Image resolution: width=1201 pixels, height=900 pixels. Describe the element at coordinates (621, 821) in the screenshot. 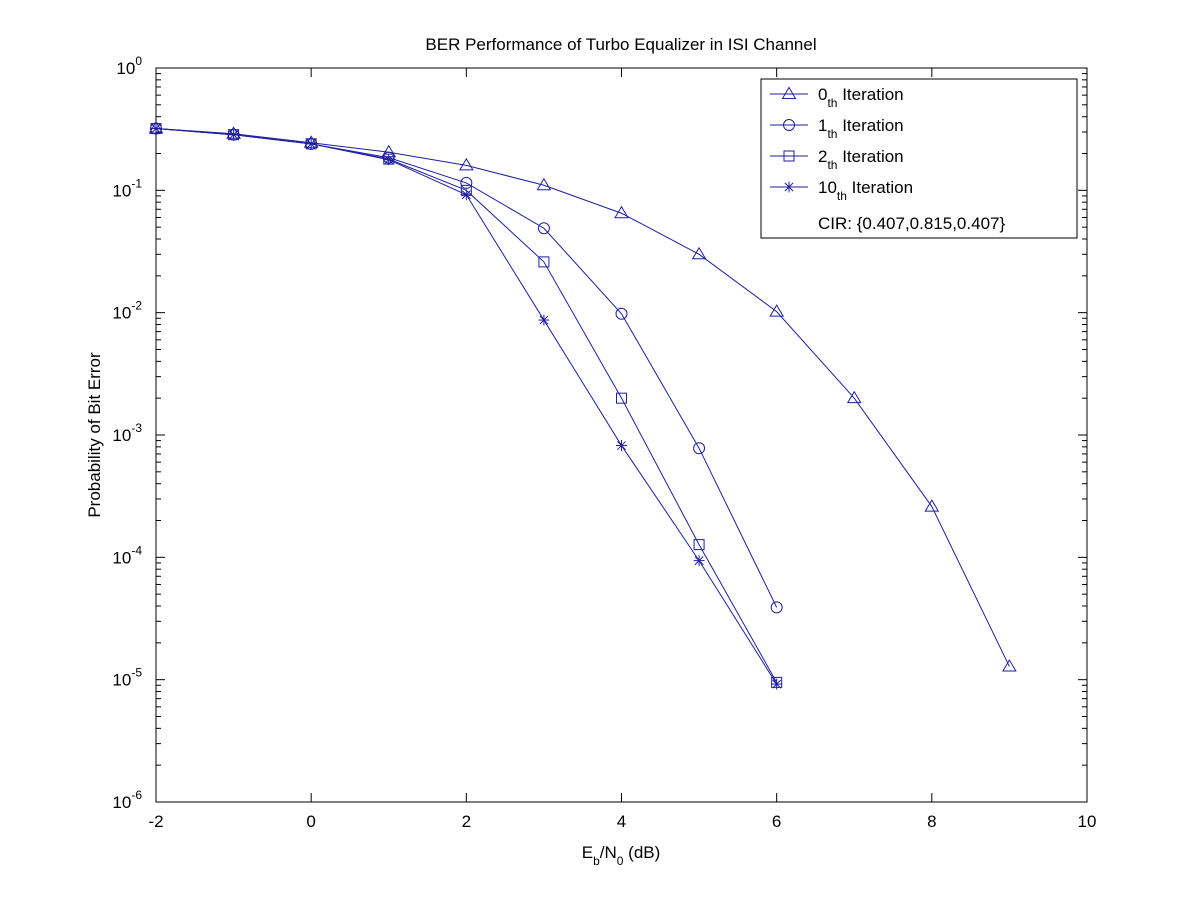

I see `x-tick-label: 4` at that location.